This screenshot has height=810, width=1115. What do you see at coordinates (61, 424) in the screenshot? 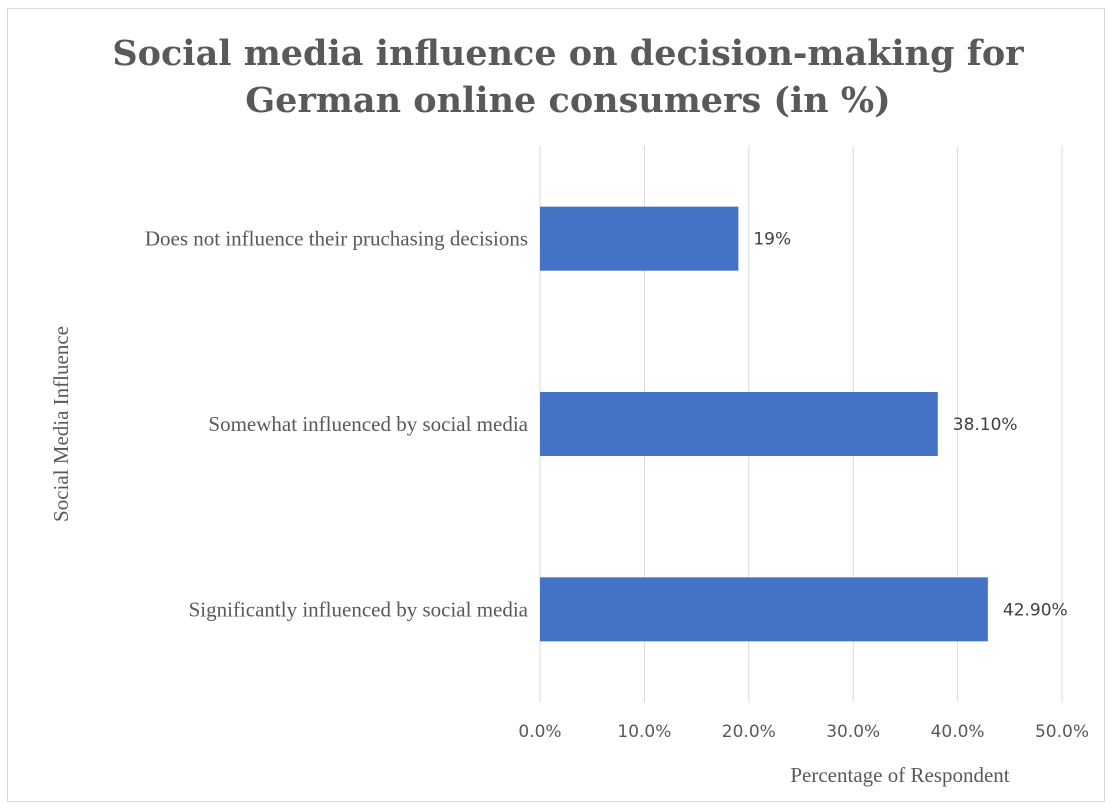
I see `y-axis-title: Social Media Influence` at bounding box center [61, 424].